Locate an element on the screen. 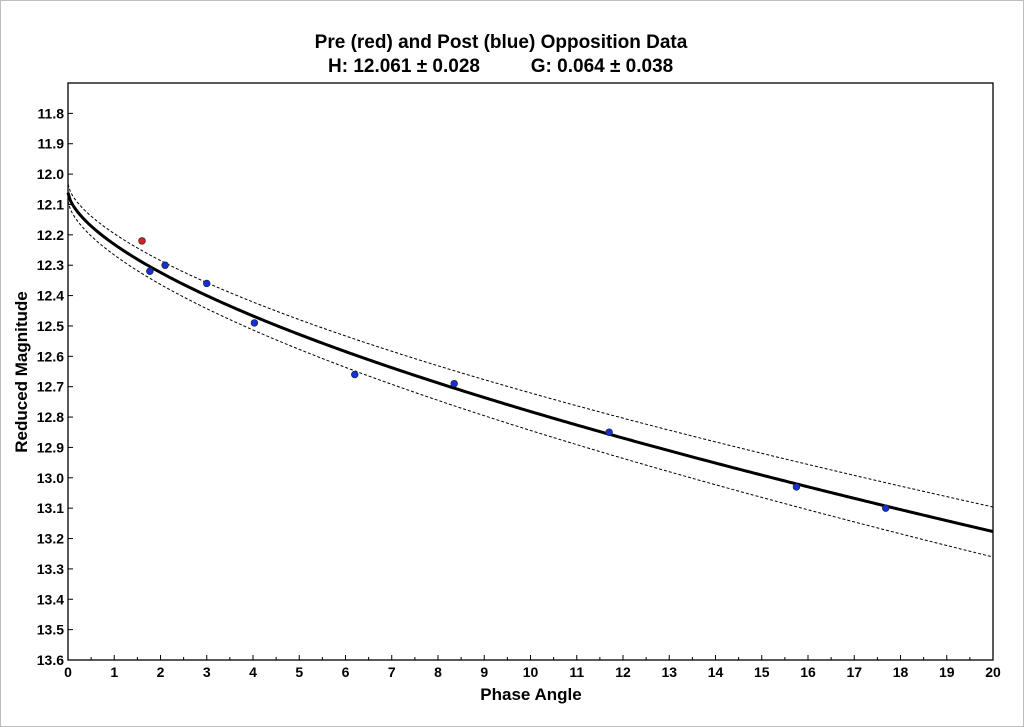  x-tick-label: 16 is located at coordinates (808, 672).